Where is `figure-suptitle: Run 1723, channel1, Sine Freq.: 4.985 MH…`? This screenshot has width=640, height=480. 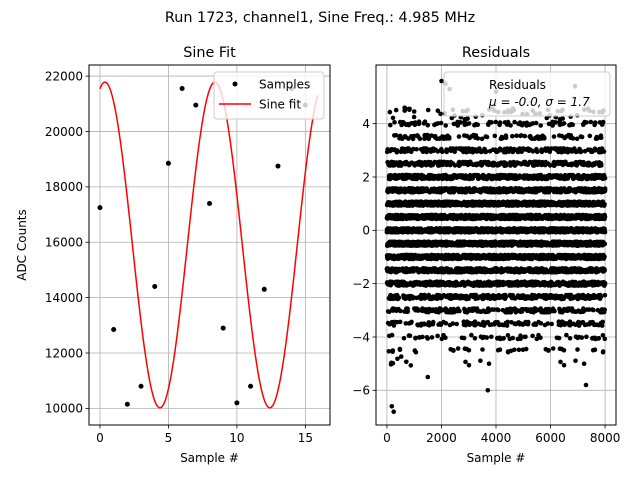 figure-suptitle: Run 1723, channel1, Sine Freq.: 4.985 MH… is located at coordinates (320, 18).